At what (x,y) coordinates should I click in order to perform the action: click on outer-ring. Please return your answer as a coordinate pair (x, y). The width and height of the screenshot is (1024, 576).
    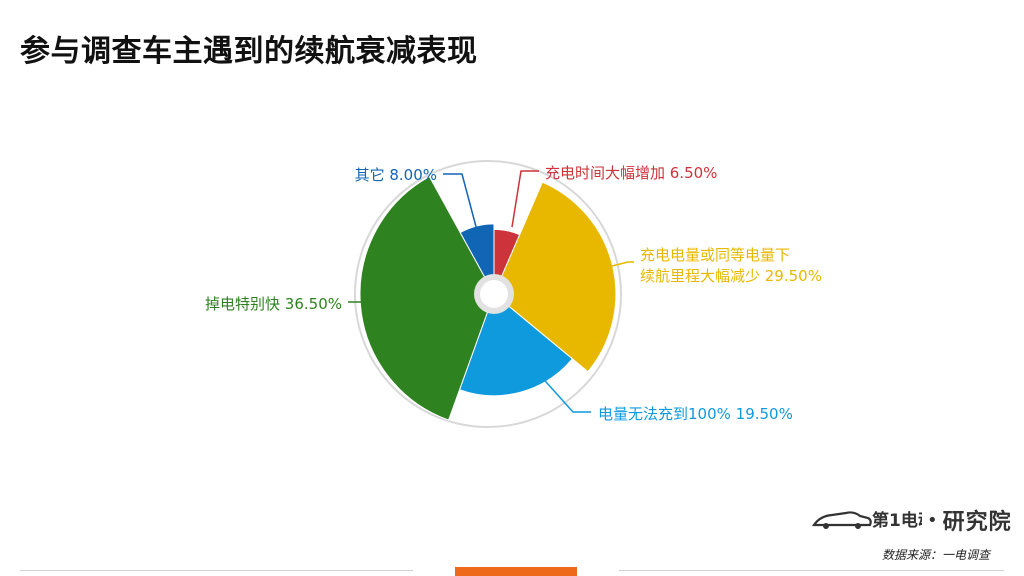
    Looking at the image, I should click on (488, 294).